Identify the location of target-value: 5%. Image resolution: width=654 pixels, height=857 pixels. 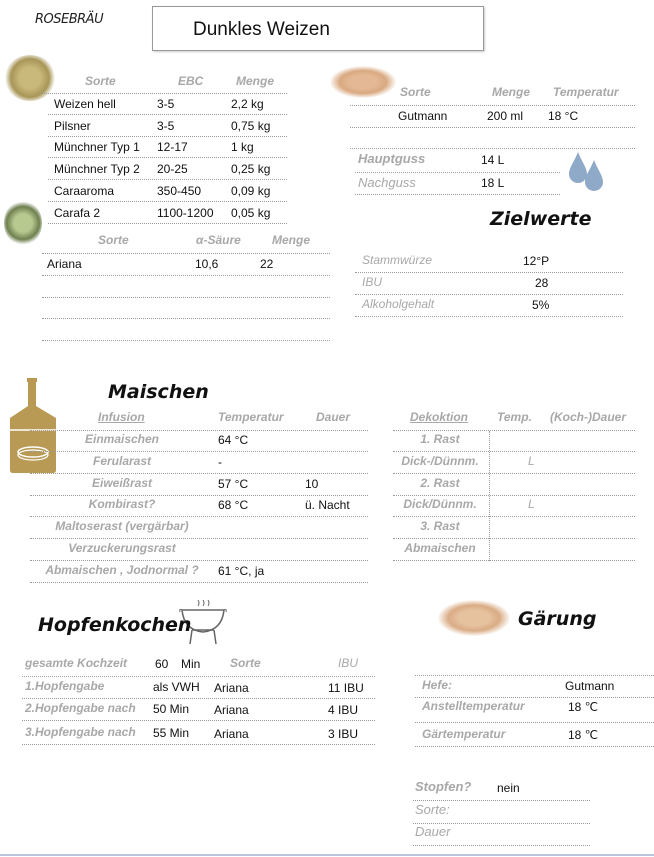
(541, 305).